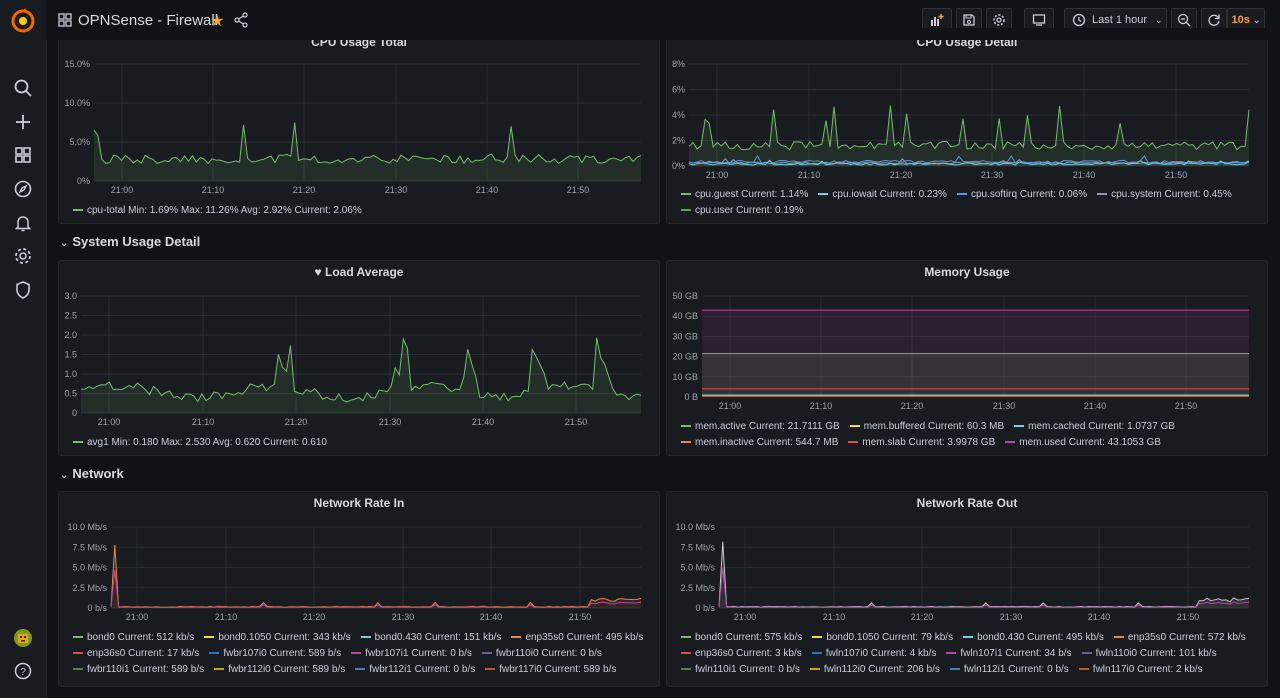  Describe the element at coordinates (741, 654) in the screenshot. I see `legend-item: enp36s0 Current: 3 kb/s` at that location.